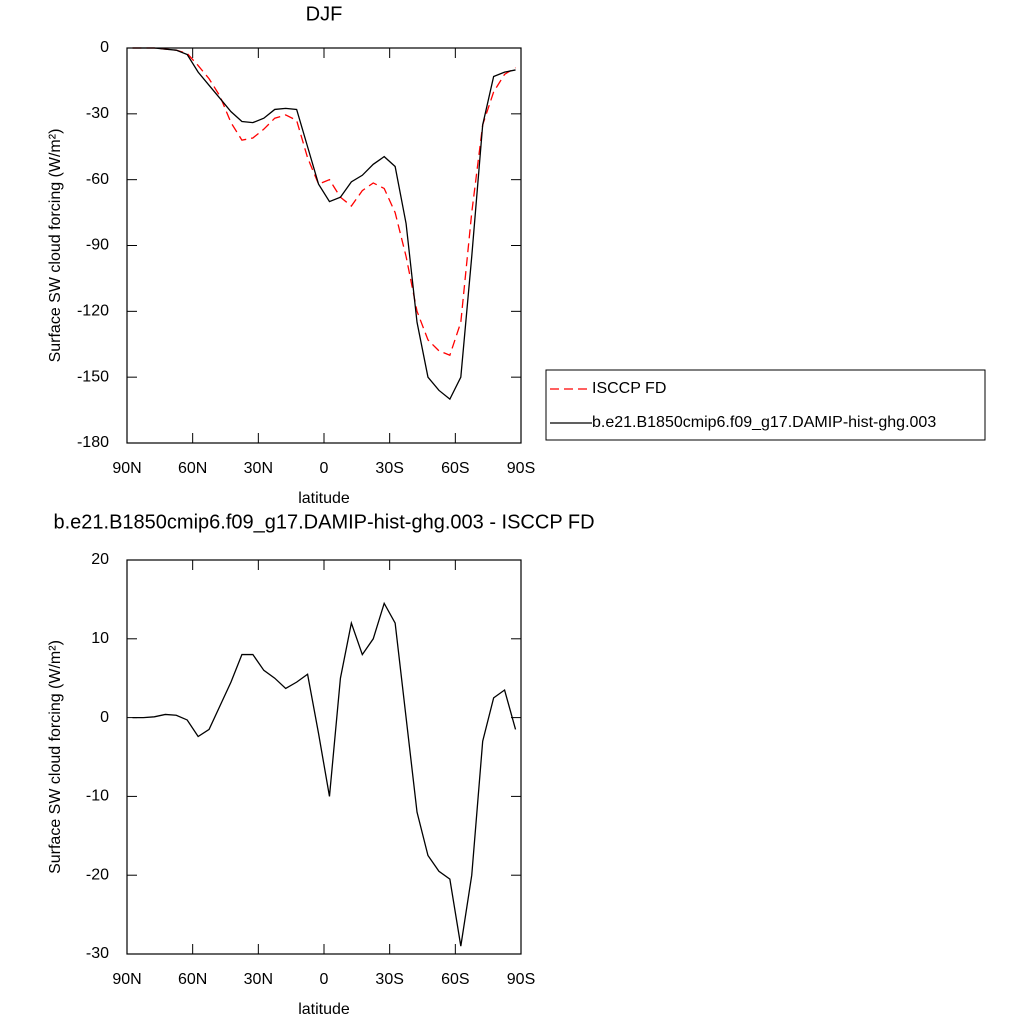  I want to click on y-tick-label: -60, so click(97, 179).